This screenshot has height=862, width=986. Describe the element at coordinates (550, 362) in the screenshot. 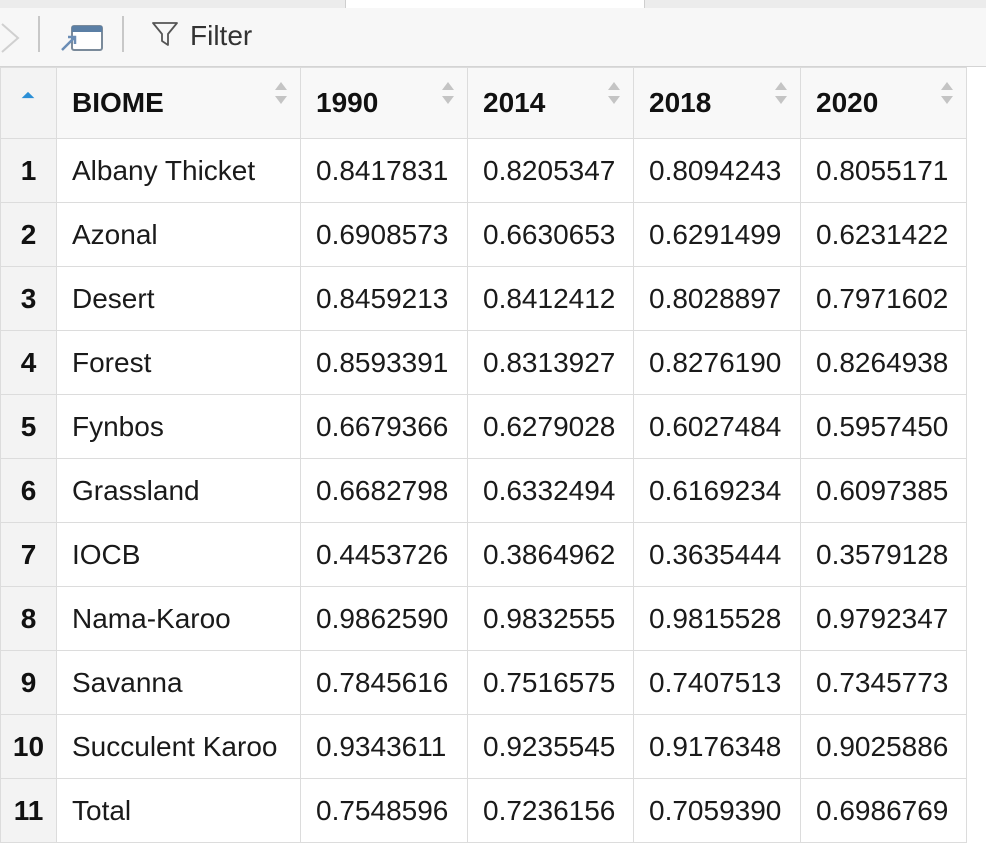

I see `cell-2014: 0.8313927` at that location.